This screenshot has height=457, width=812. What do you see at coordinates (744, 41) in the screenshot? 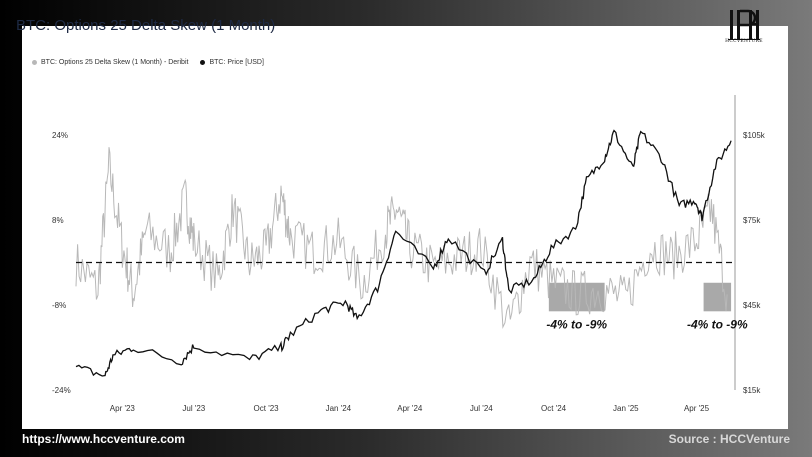
I see `logo-text: HCCVENTURE` at bounding box center [744, 41].